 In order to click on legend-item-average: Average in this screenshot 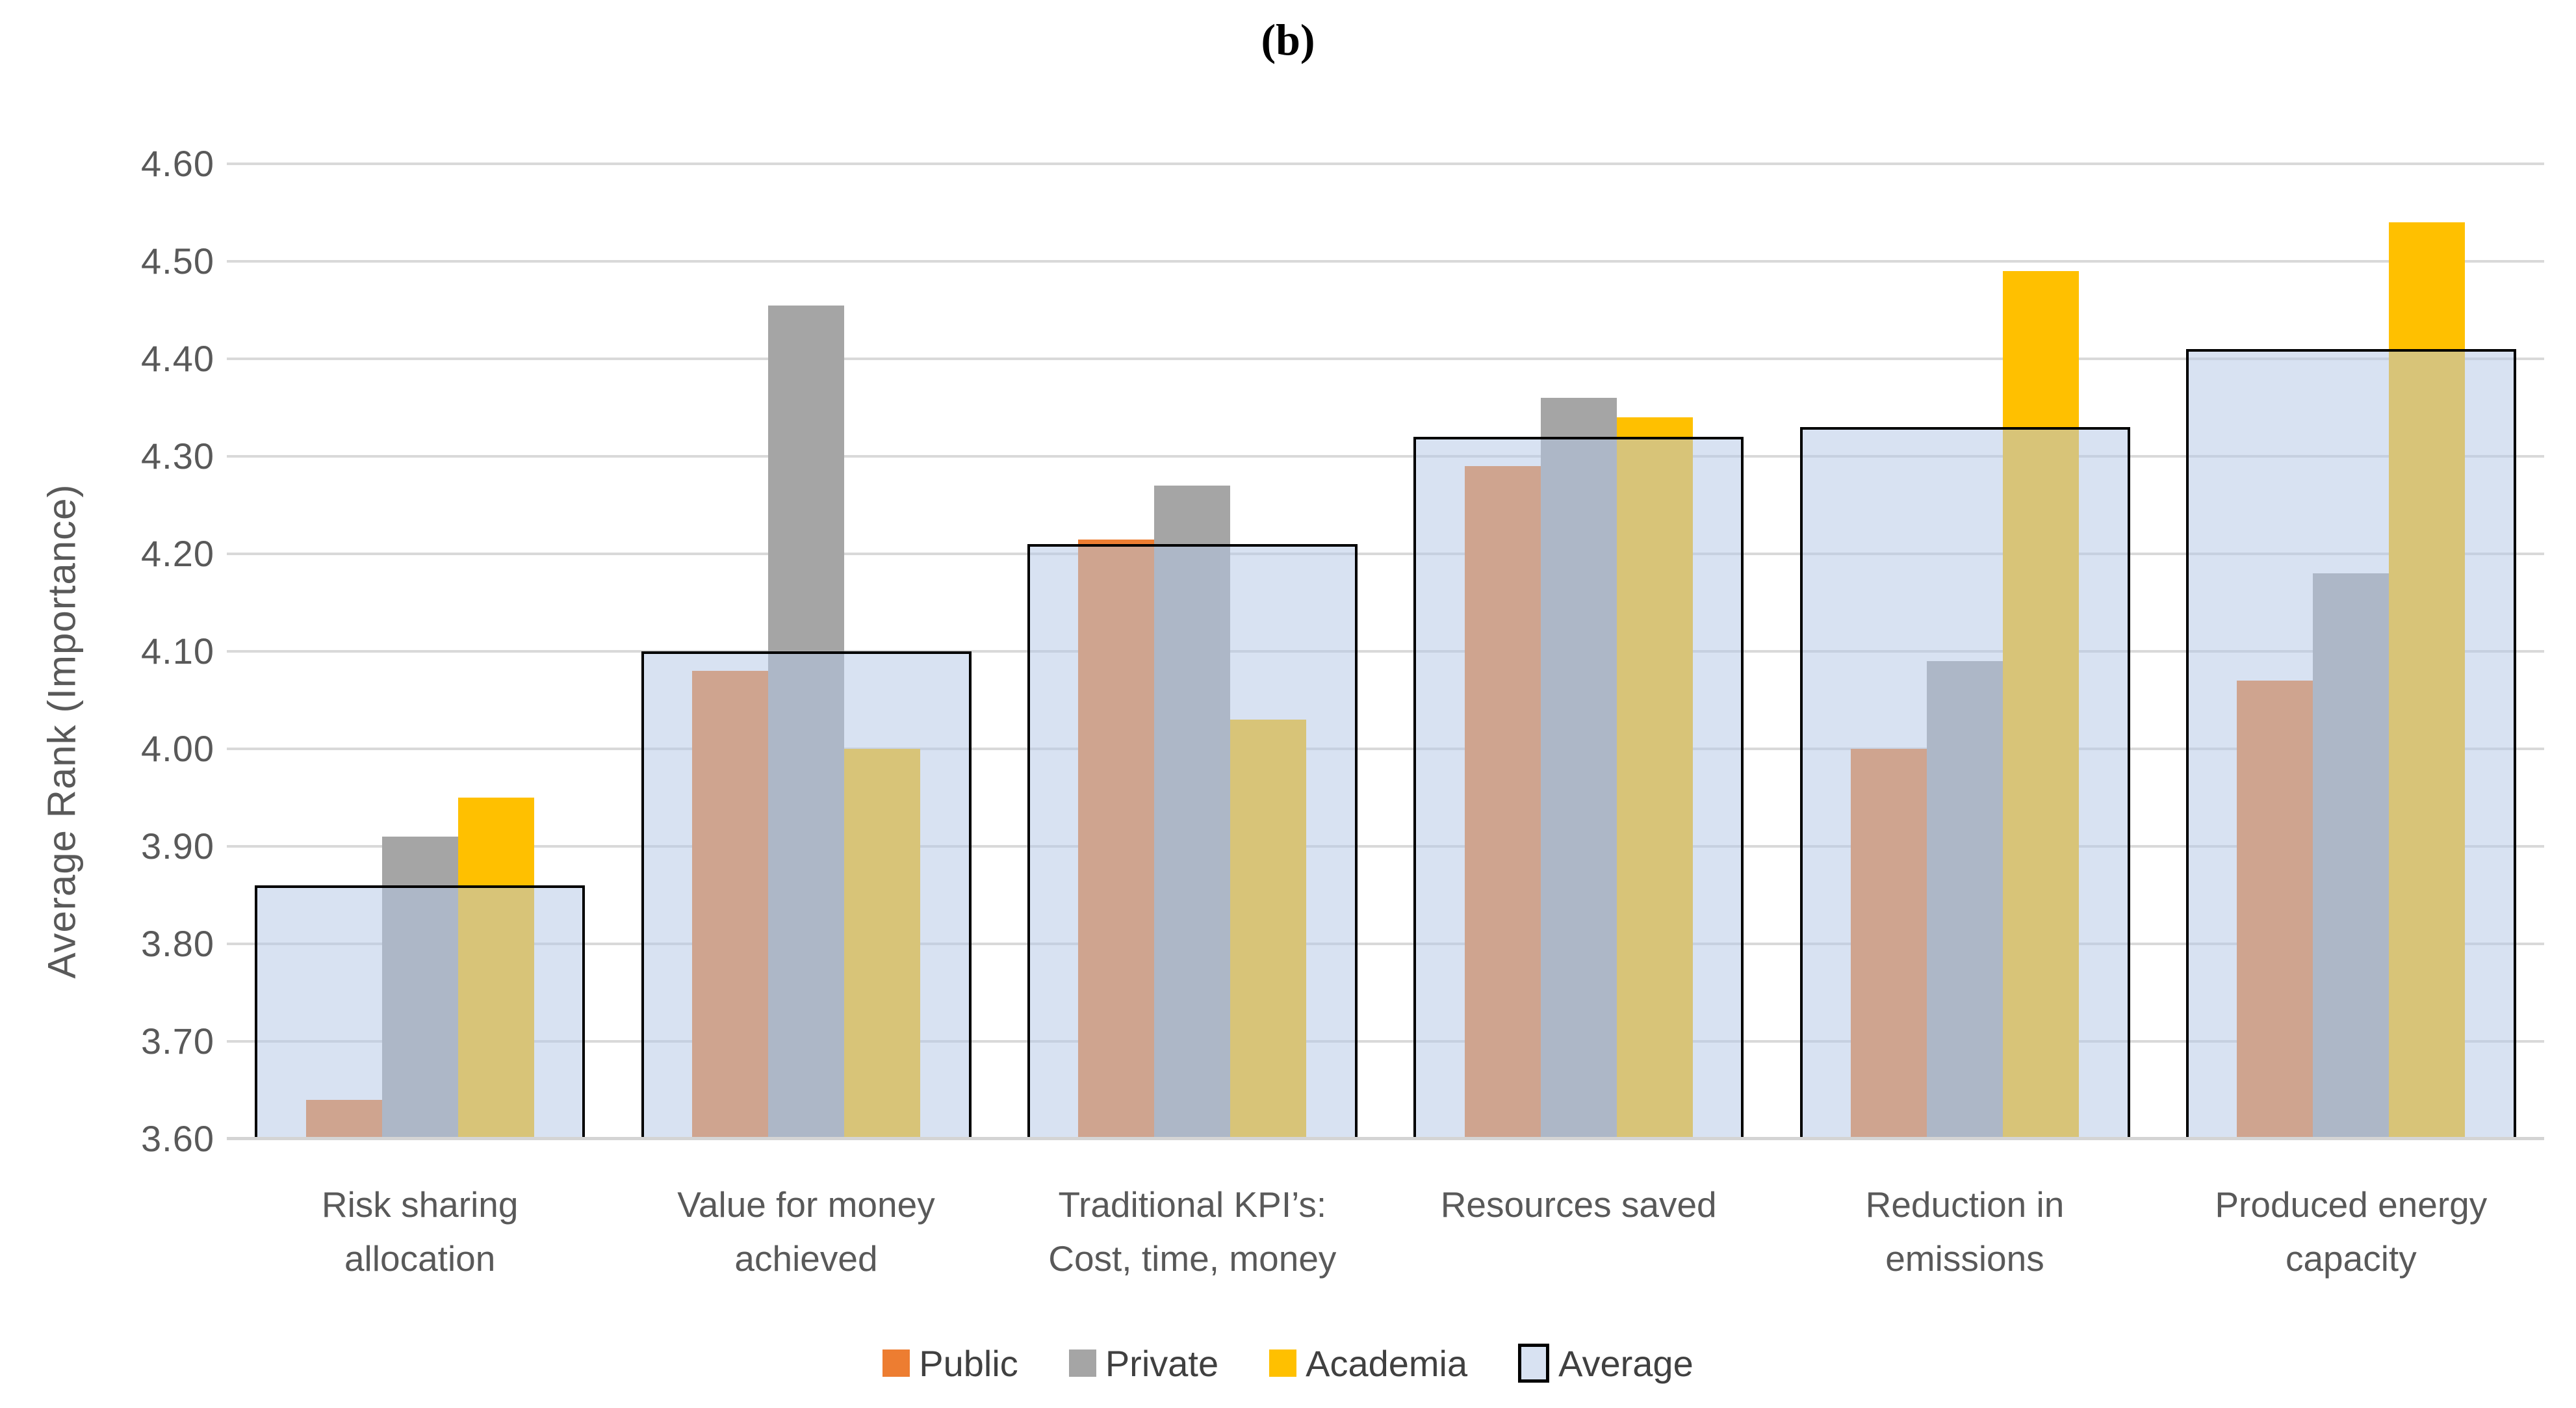, I will do `click(1606, 1363)`.